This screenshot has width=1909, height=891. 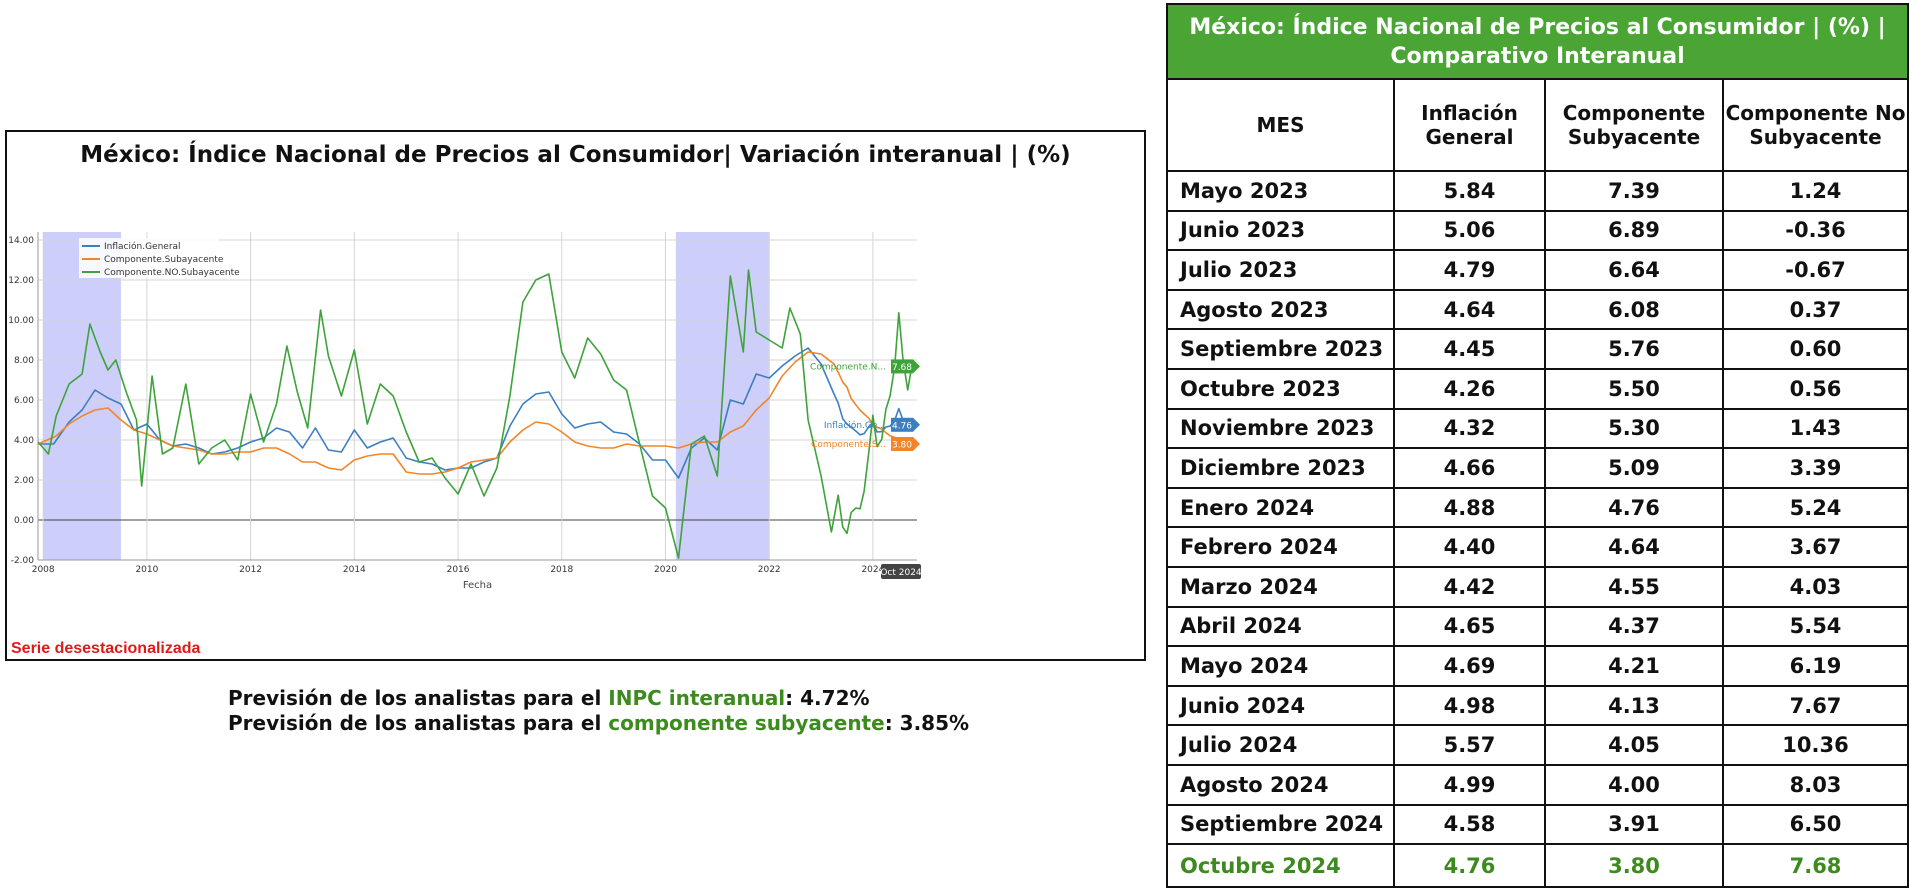 I want to click on month-cell: Octubre 2023, so click(x=1280, y=388).